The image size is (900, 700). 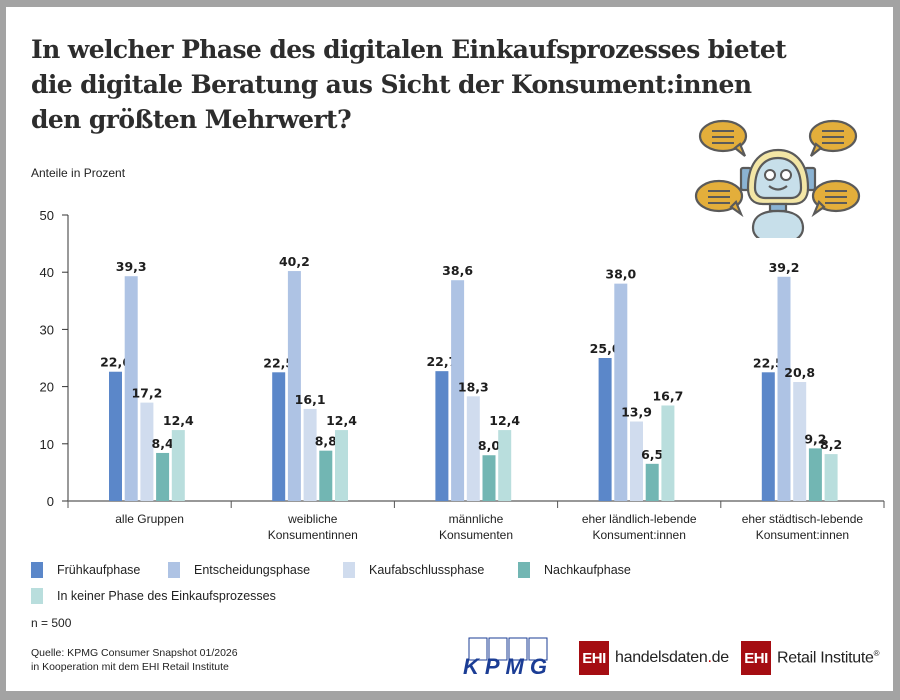 I want to click on data-label: 38,6, so click(x=457, y=270).